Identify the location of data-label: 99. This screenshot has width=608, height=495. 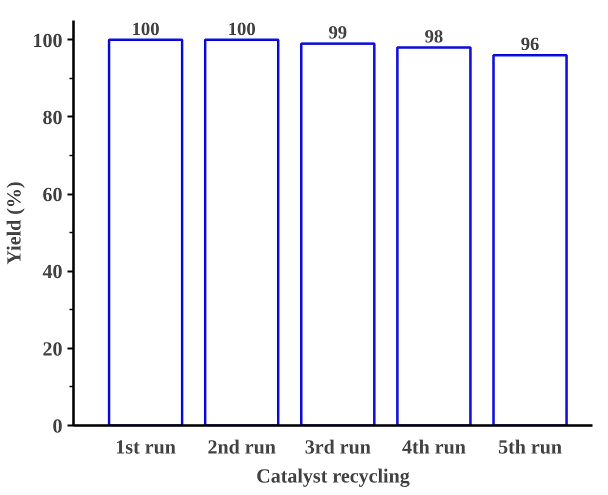
(338, 33).